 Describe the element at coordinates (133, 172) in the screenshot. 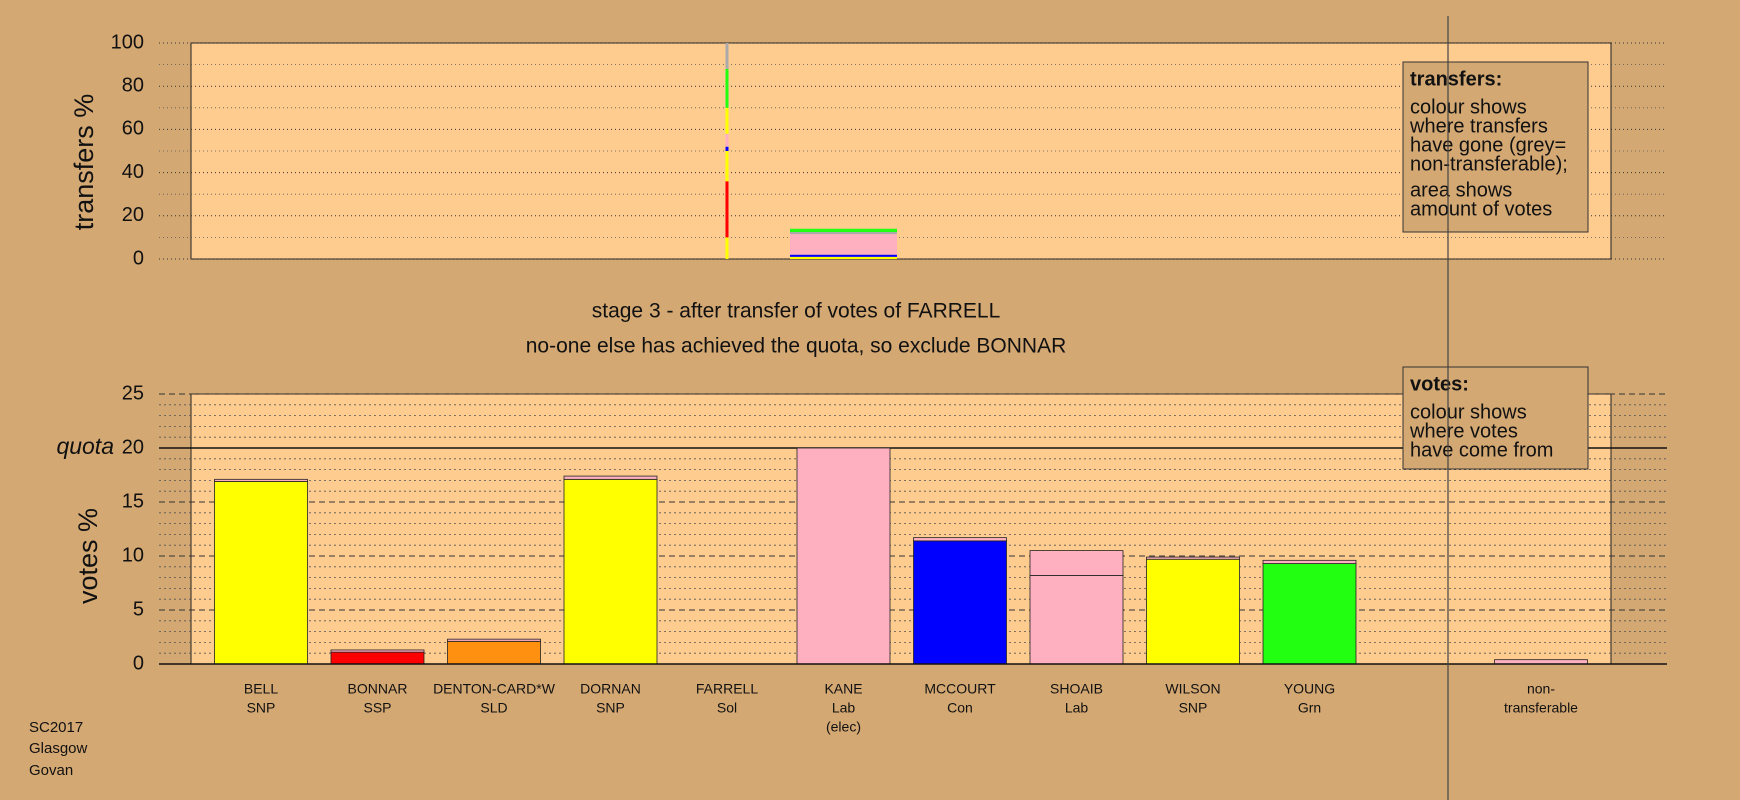

I see `y-tick-label: 40` at that location.